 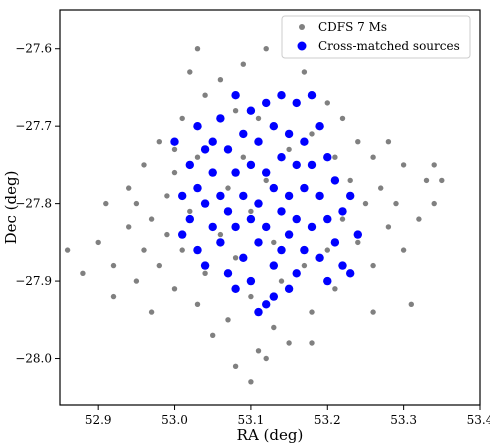 What do you see at coordinates (33, 281) in the screenshot?
I see `y-tick-label: −27.9` at bounding box center [33, 281].